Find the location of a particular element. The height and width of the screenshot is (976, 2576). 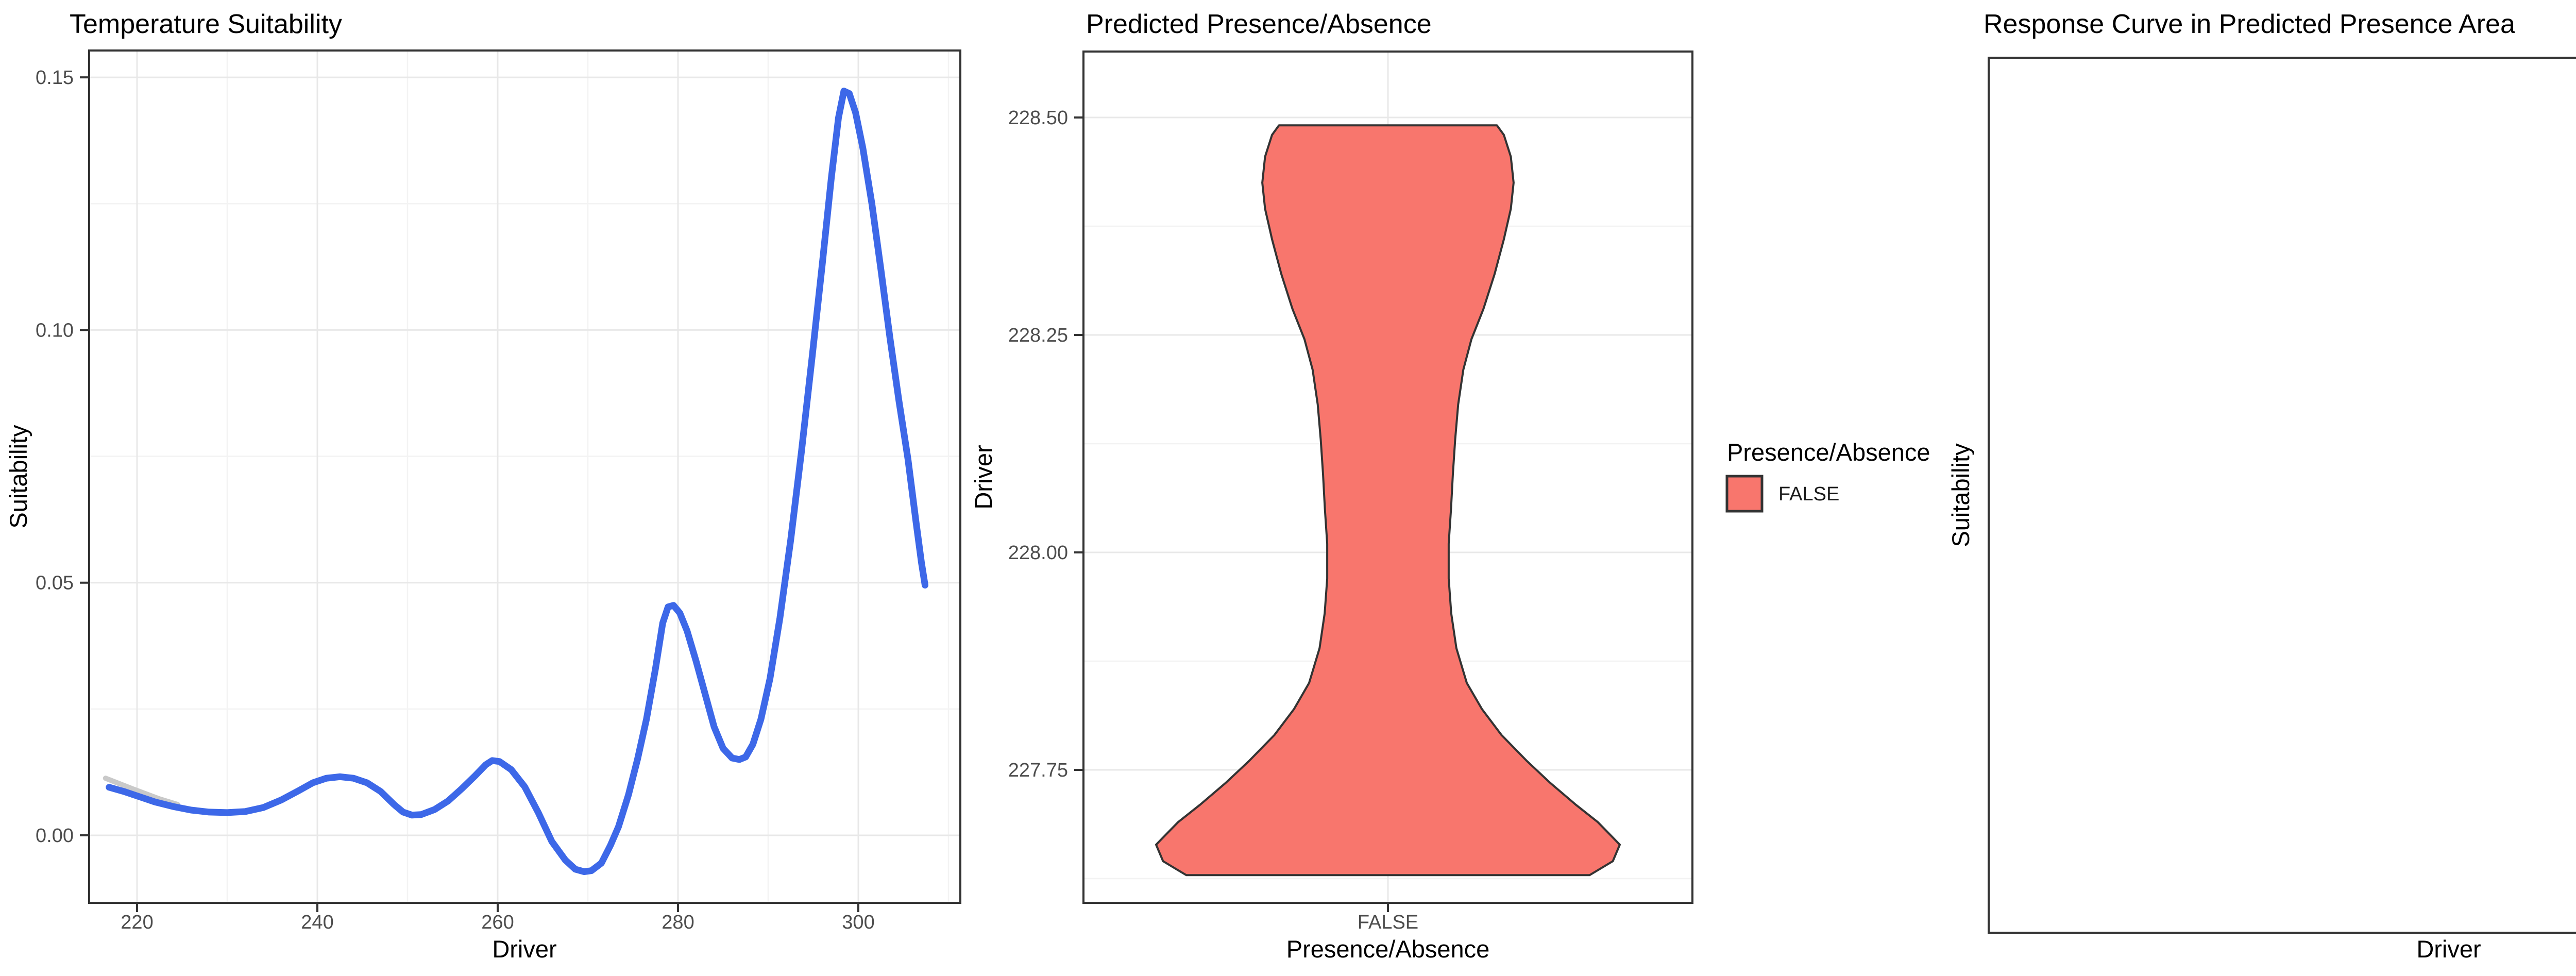

legend-presence-absence: Presence/Absence FALSE is located at coordinates (1827, 476).